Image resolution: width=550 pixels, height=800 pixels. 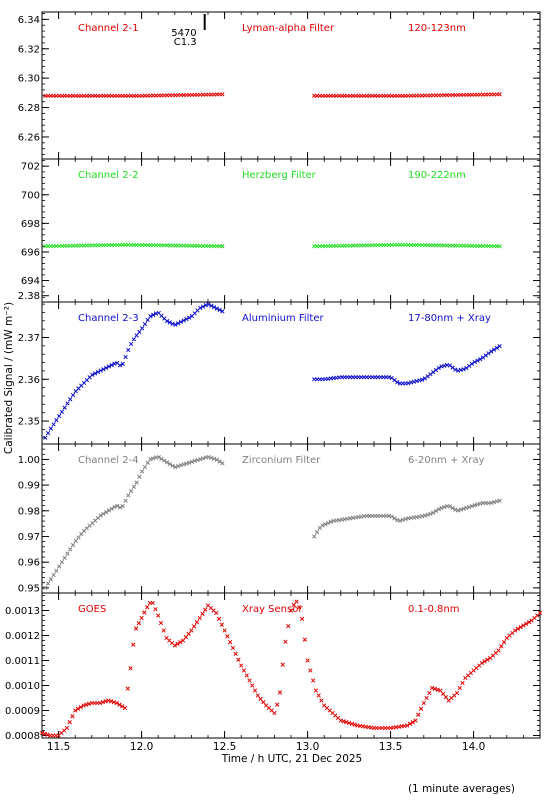 I want to click on y-tick-label: 696, so click(x=30, y=252).